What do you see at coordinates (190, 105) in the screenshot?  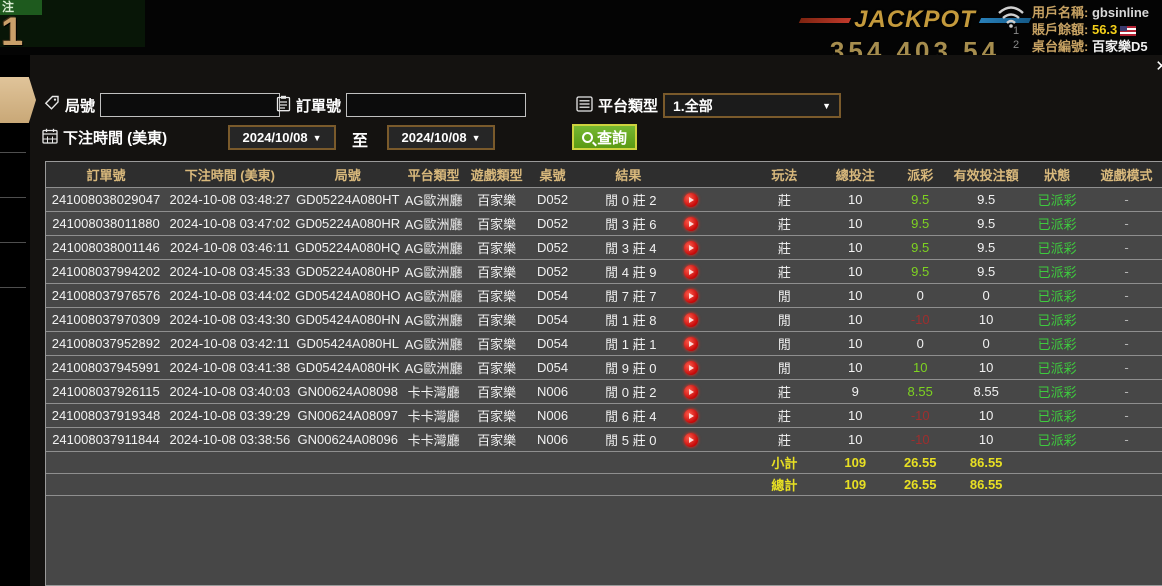 I see `round-input` at bounding box center [190, 105].